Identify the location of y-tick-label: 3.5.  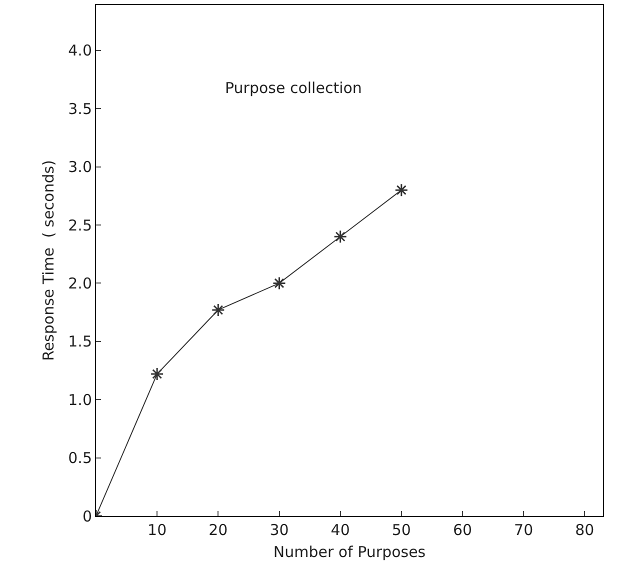
(80, 109).